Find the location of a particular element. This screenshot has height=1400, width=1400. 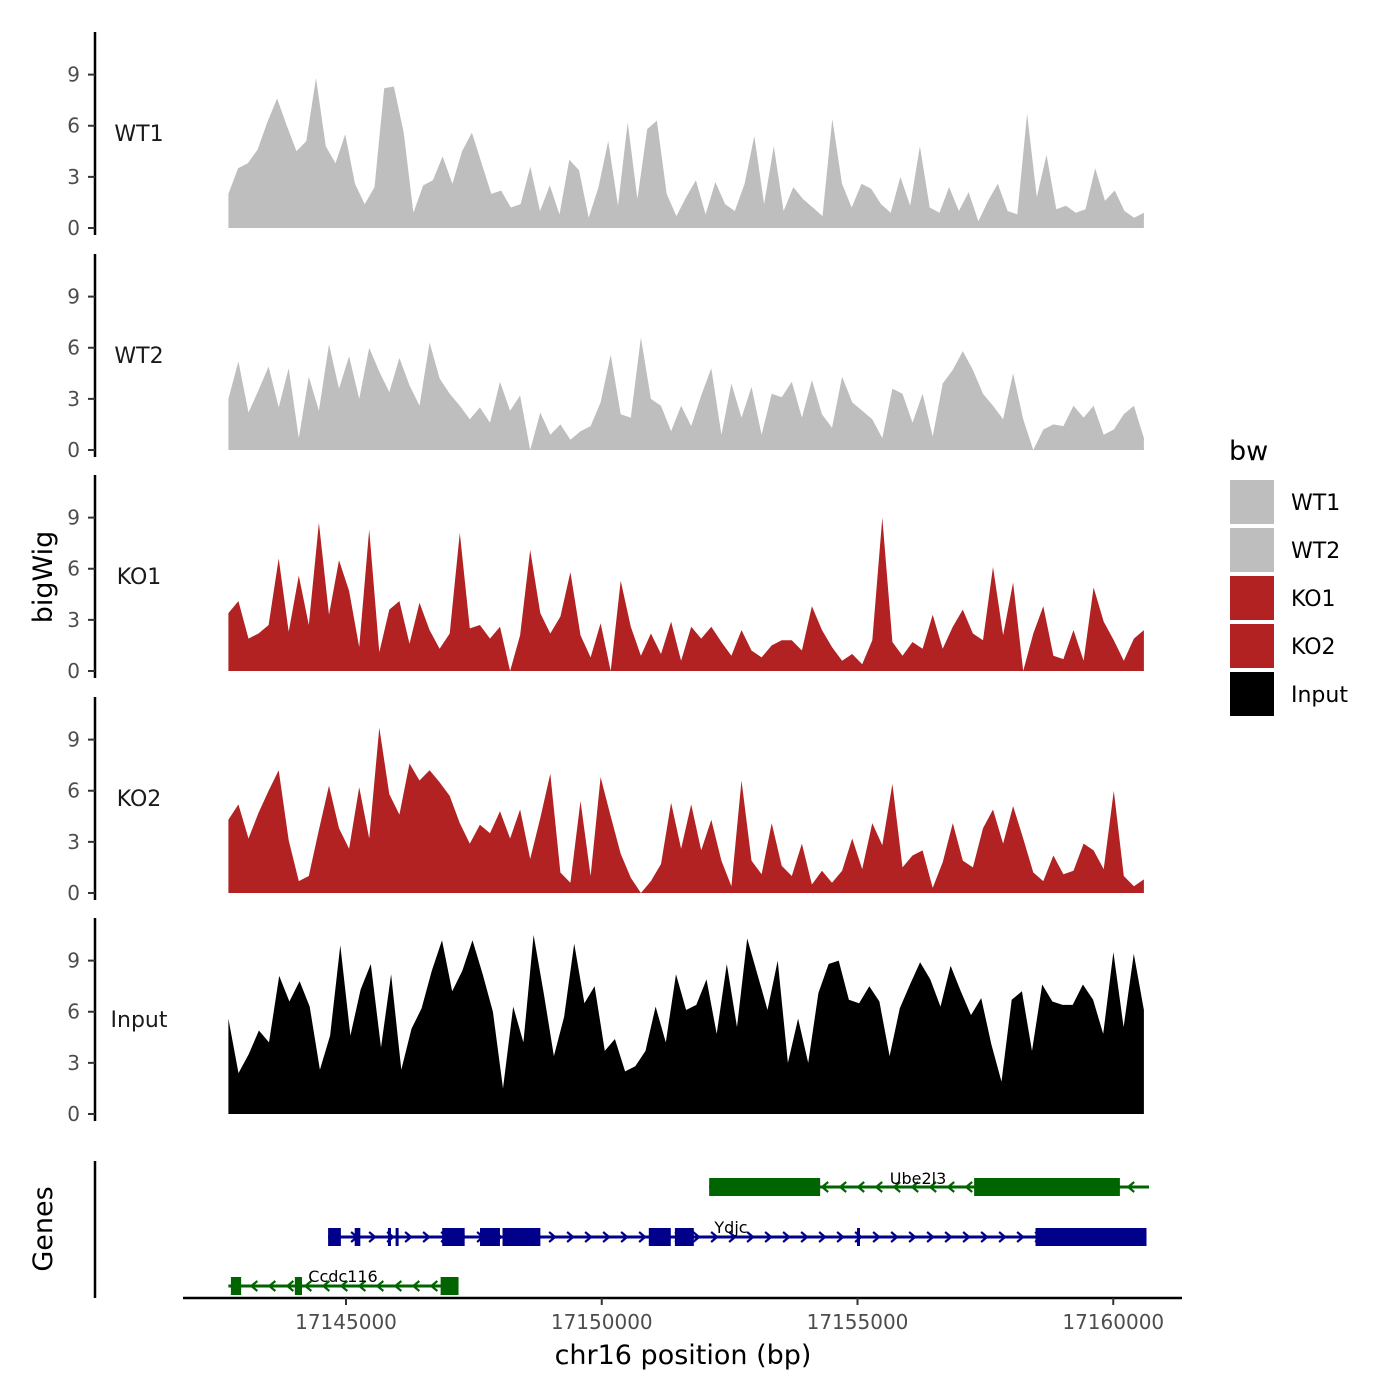

y-axis-title: bigWig is located at coordinates (43, 577).